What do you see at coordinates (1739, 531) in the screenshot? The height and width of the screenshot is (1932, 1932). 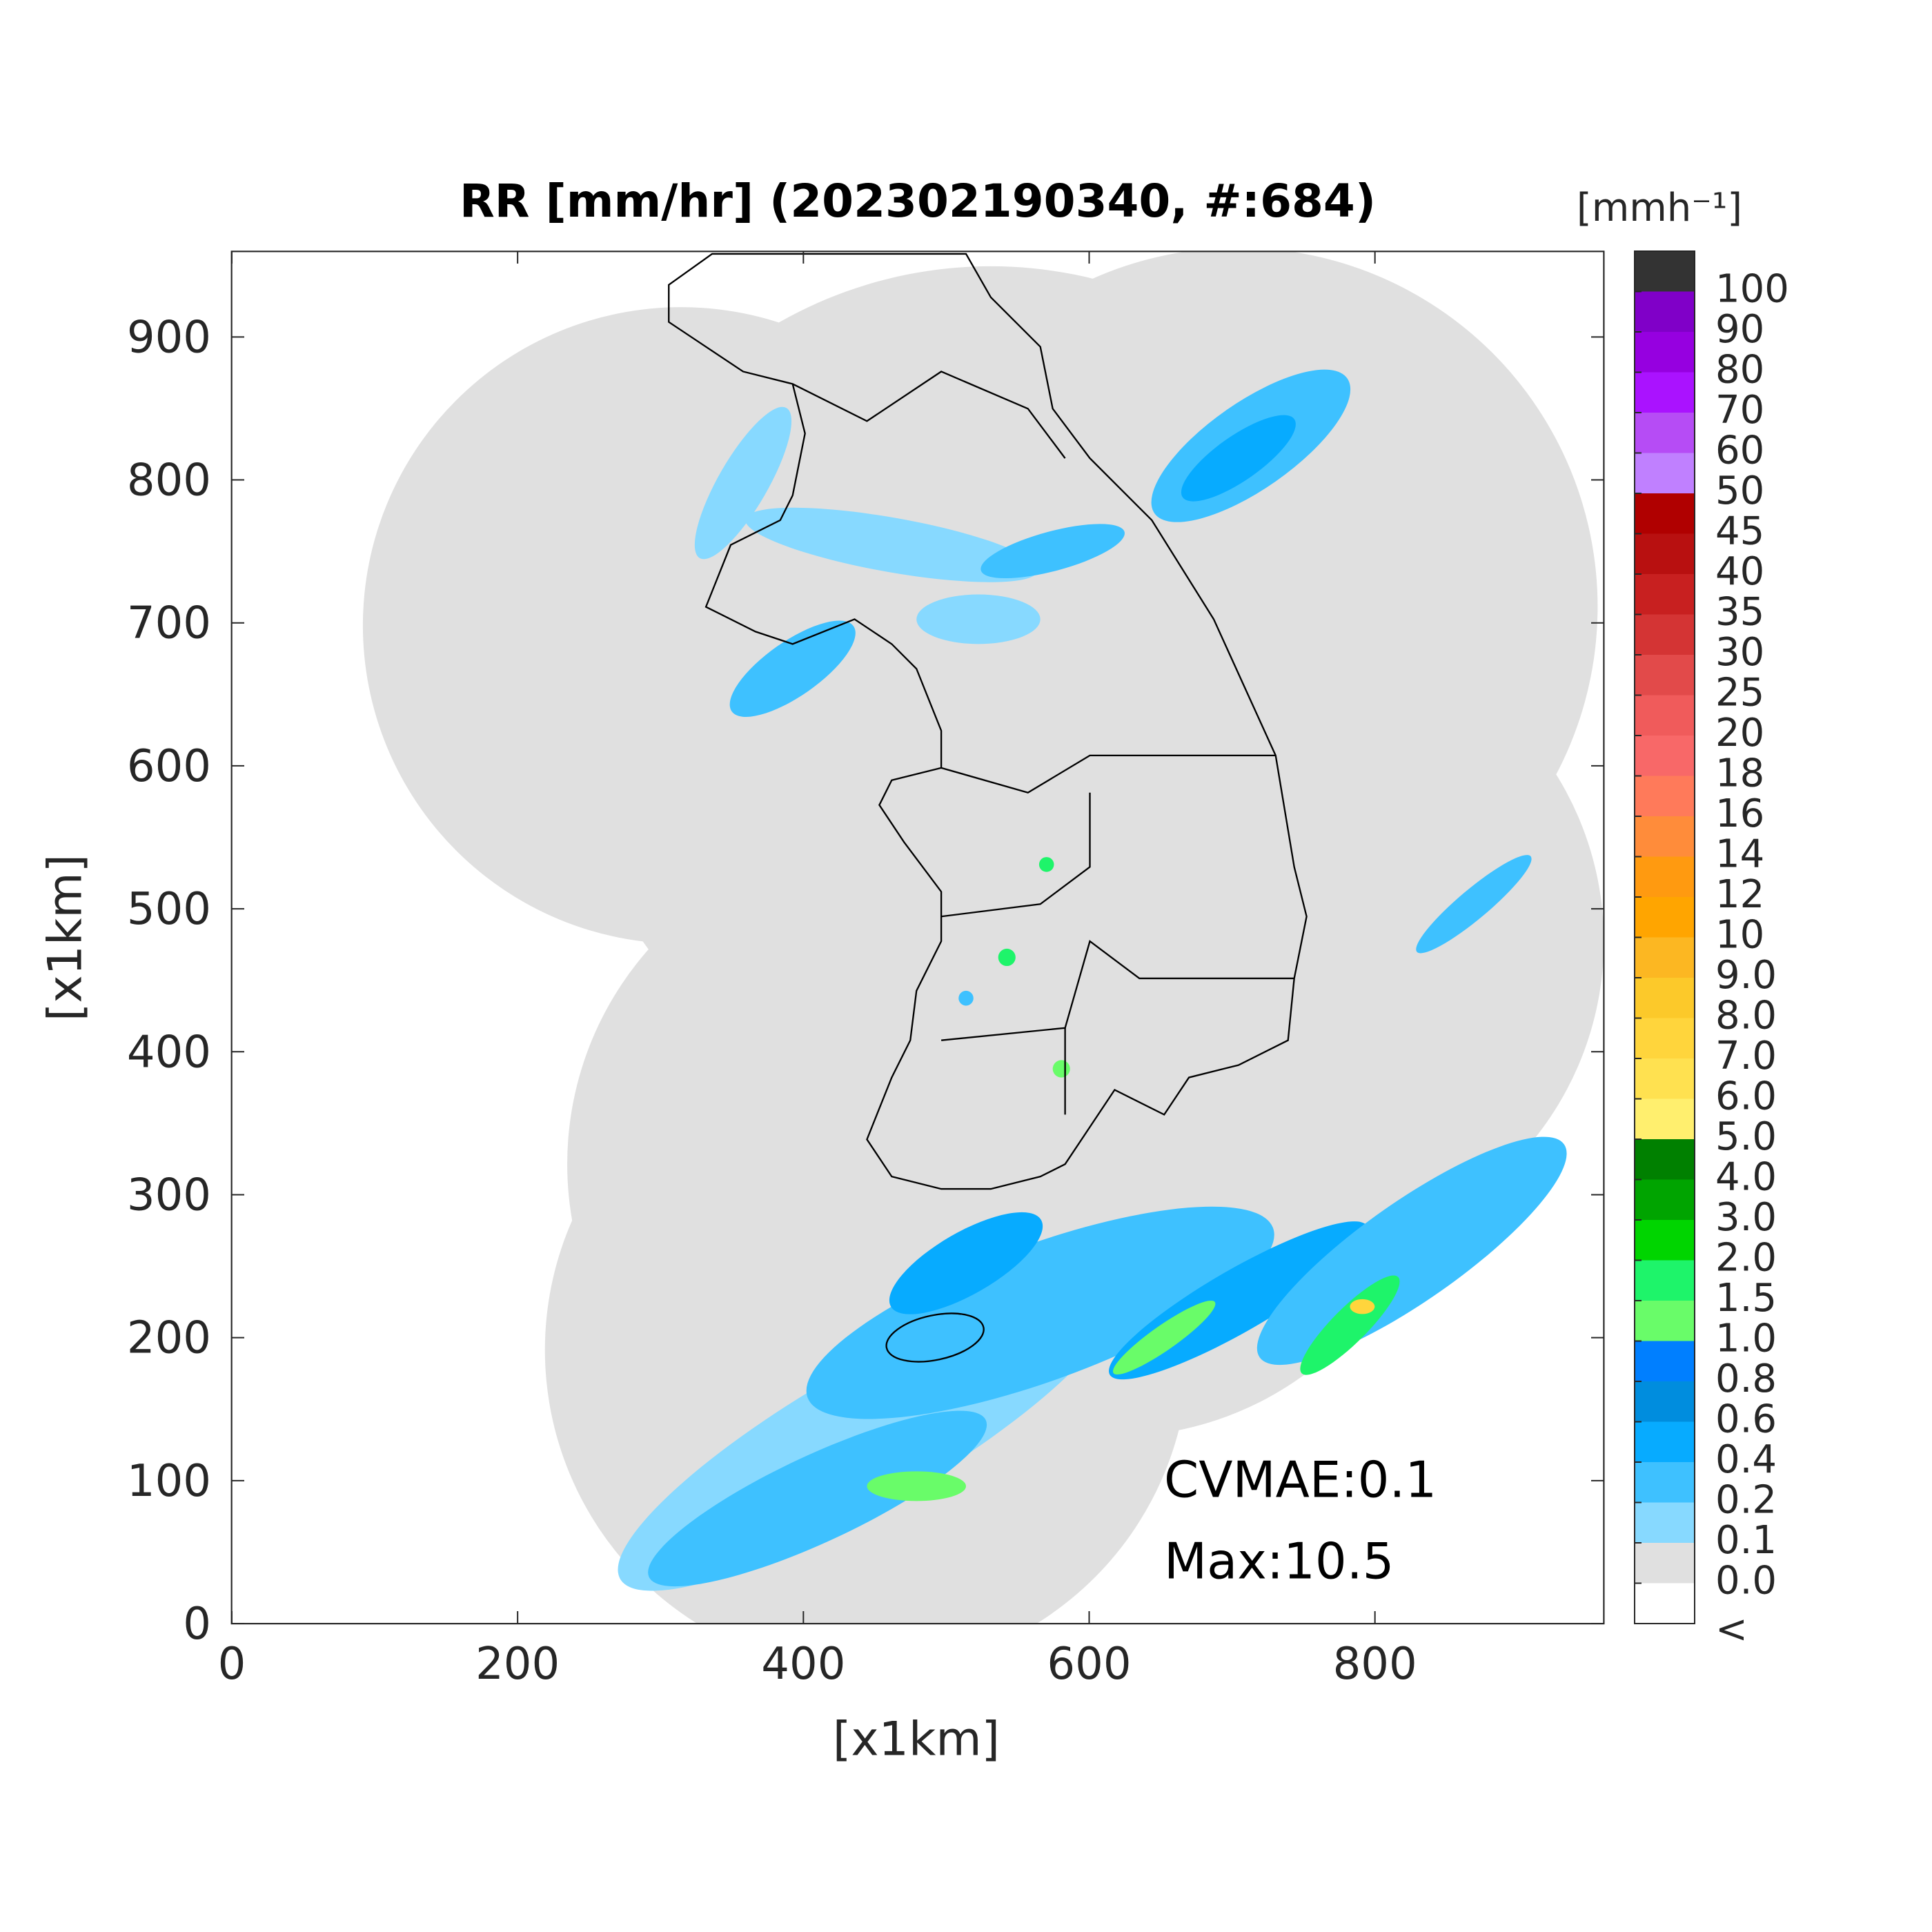 I see `colorbar-label: 45` at bounding box center [1739, 531].